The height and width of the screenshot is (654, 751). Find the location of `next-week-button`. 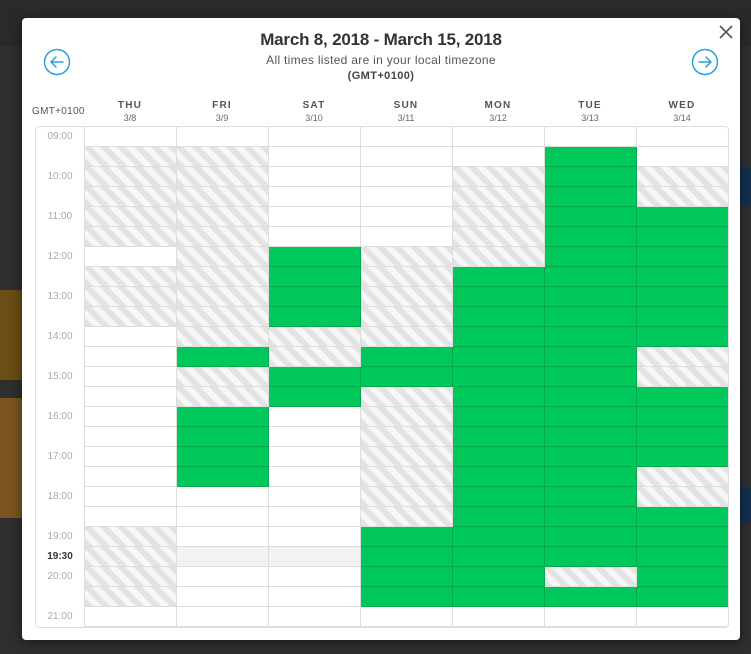

next-week-button is located at coordinates (705, 62).